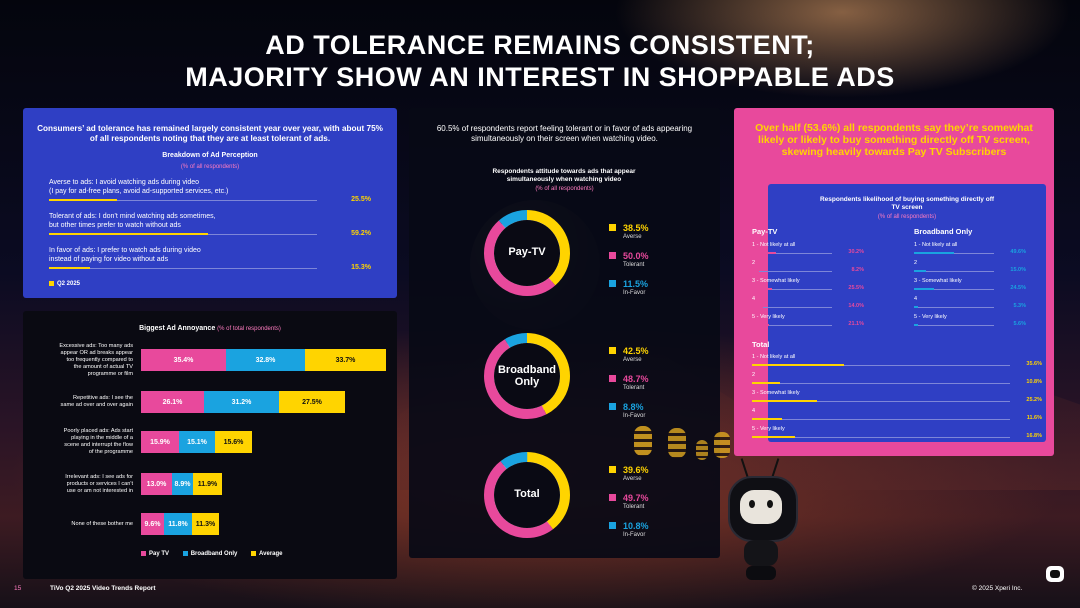  Describe the element at coordinates (143, 553) in the screenshot. I see `legend-swatch-paytv` at that location.